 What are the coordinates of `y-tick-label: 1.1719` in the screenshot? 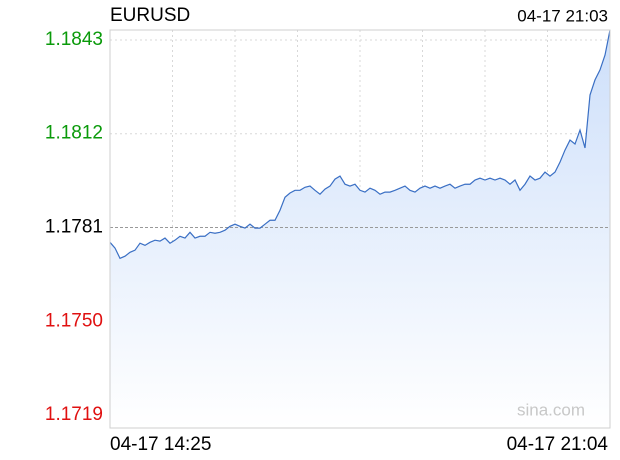 It's located at (74, 414).